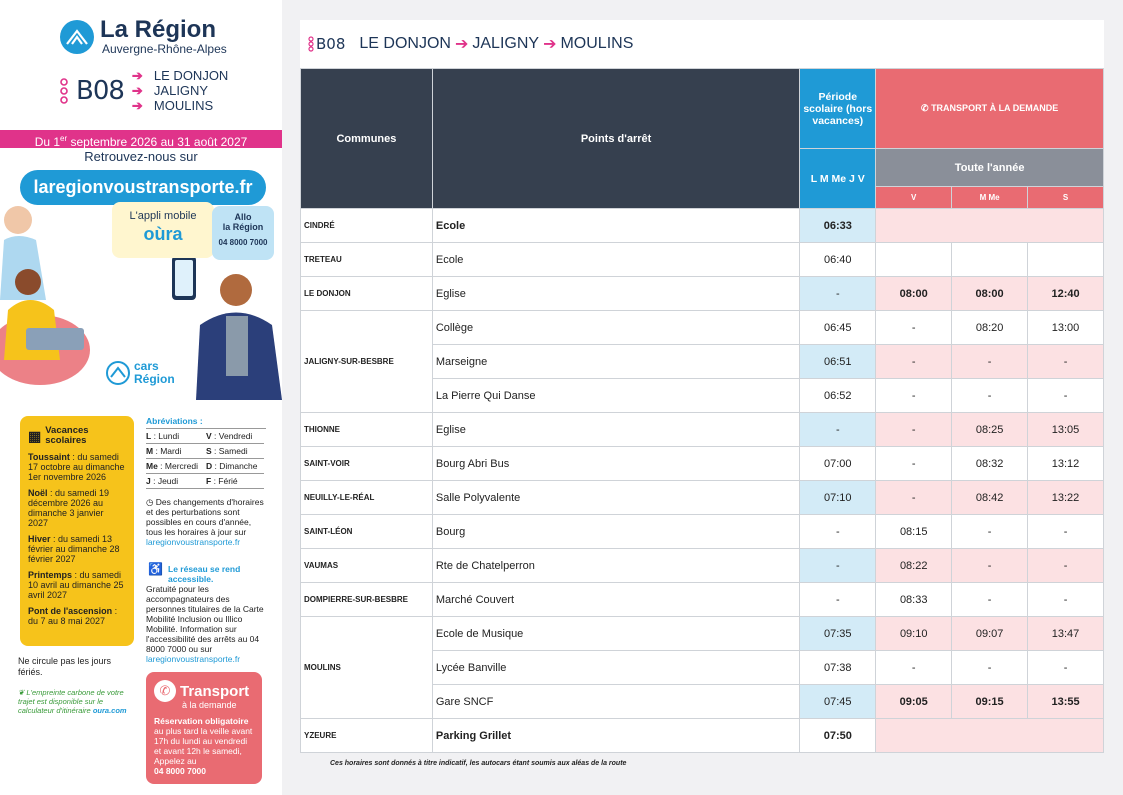  What do you see at coordinates (143, 187) in the screenshot?
I see `website-link: laregionvoustransporte.fr` at bounding box center [143, 187].